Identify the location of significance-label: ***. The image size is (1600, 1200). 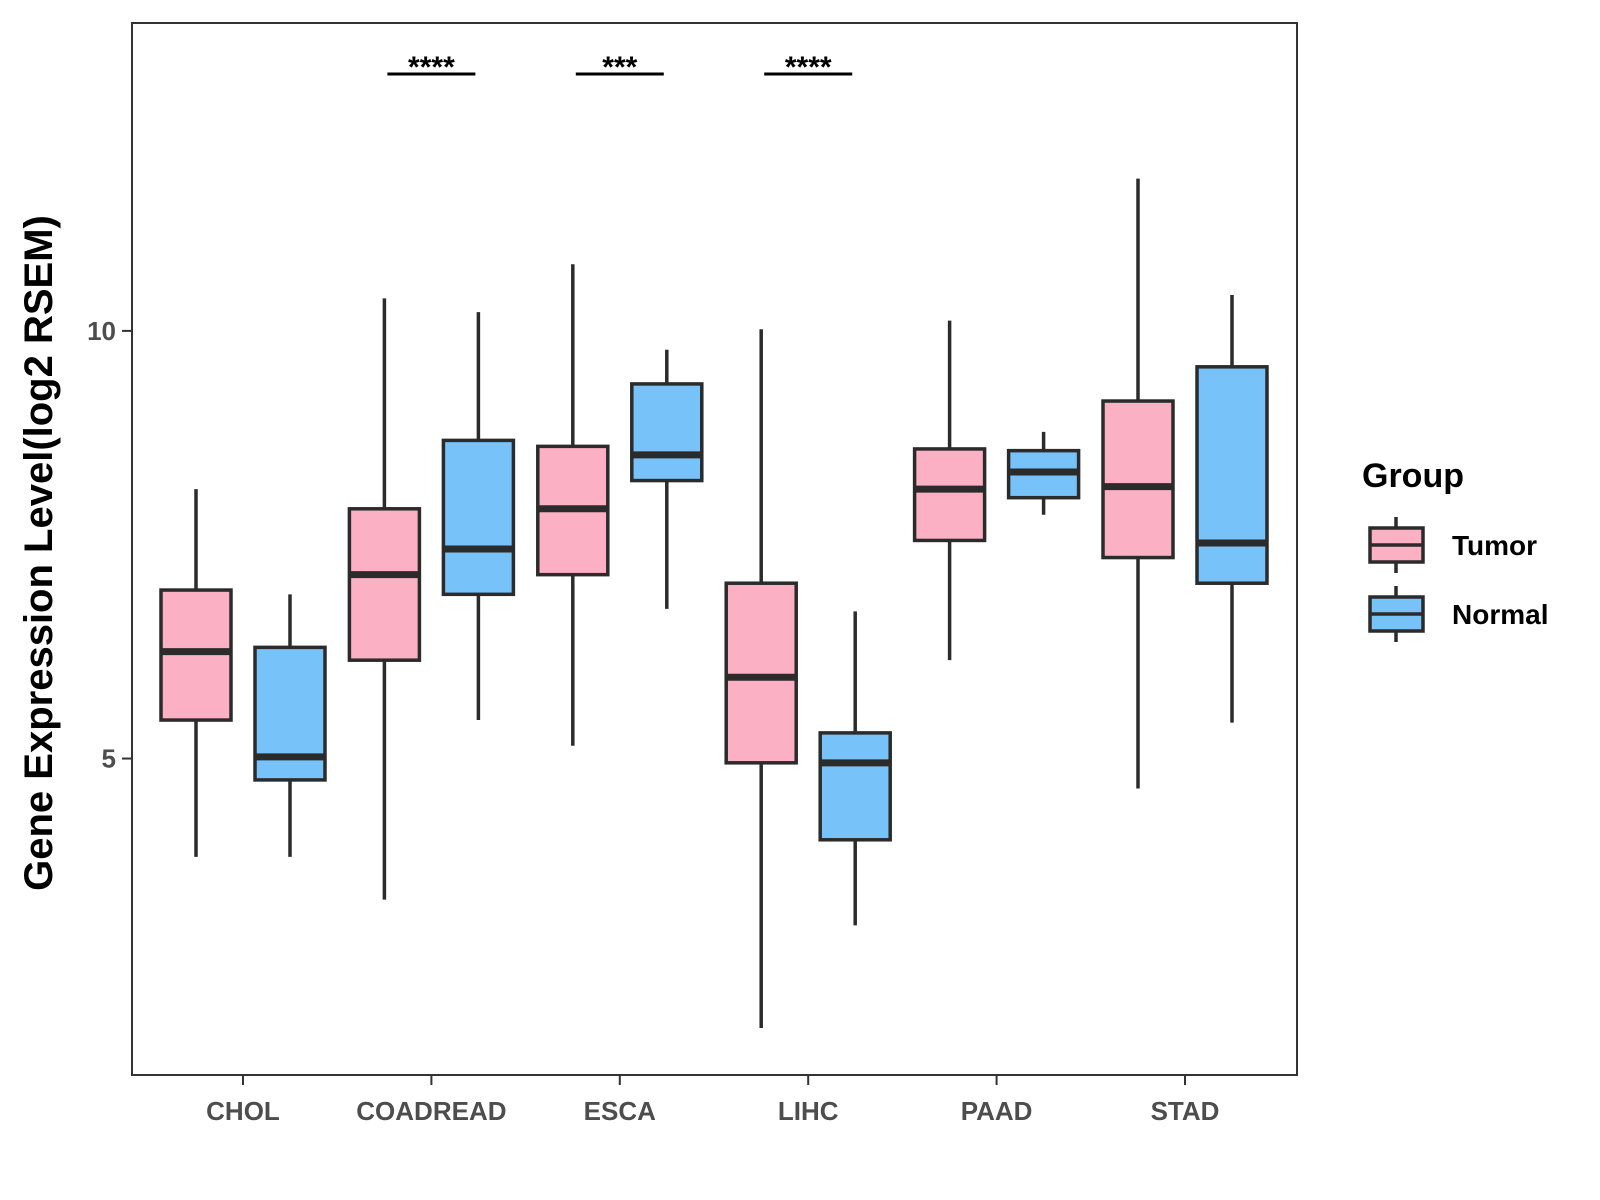
(619, 67).